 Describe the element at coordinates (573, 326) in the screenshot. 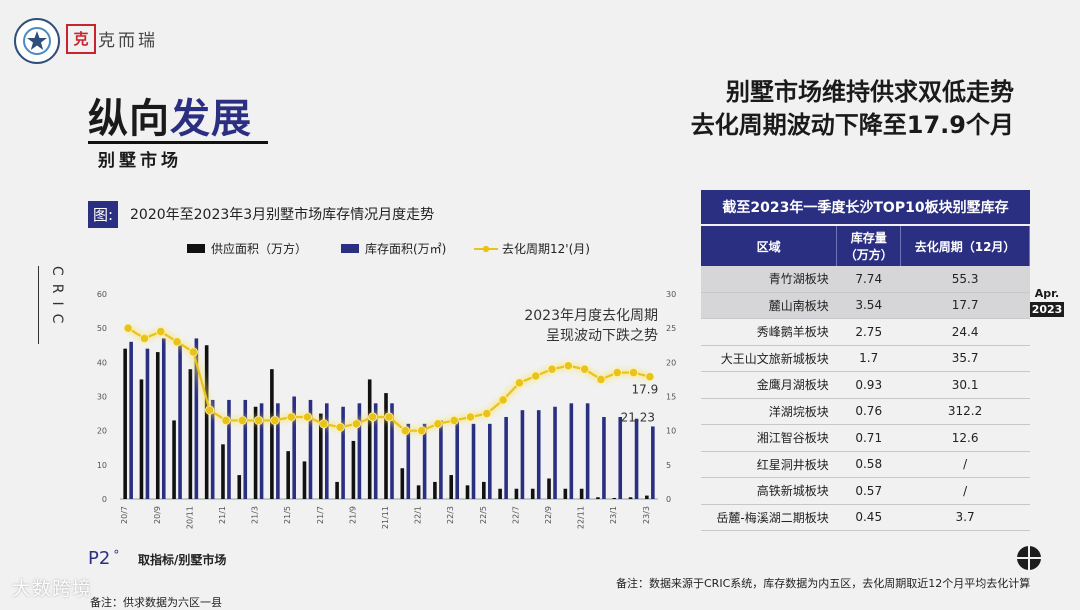

I see `chart-annotation: 2023年月度去化周期 呈现波动下跌之势` at that location.